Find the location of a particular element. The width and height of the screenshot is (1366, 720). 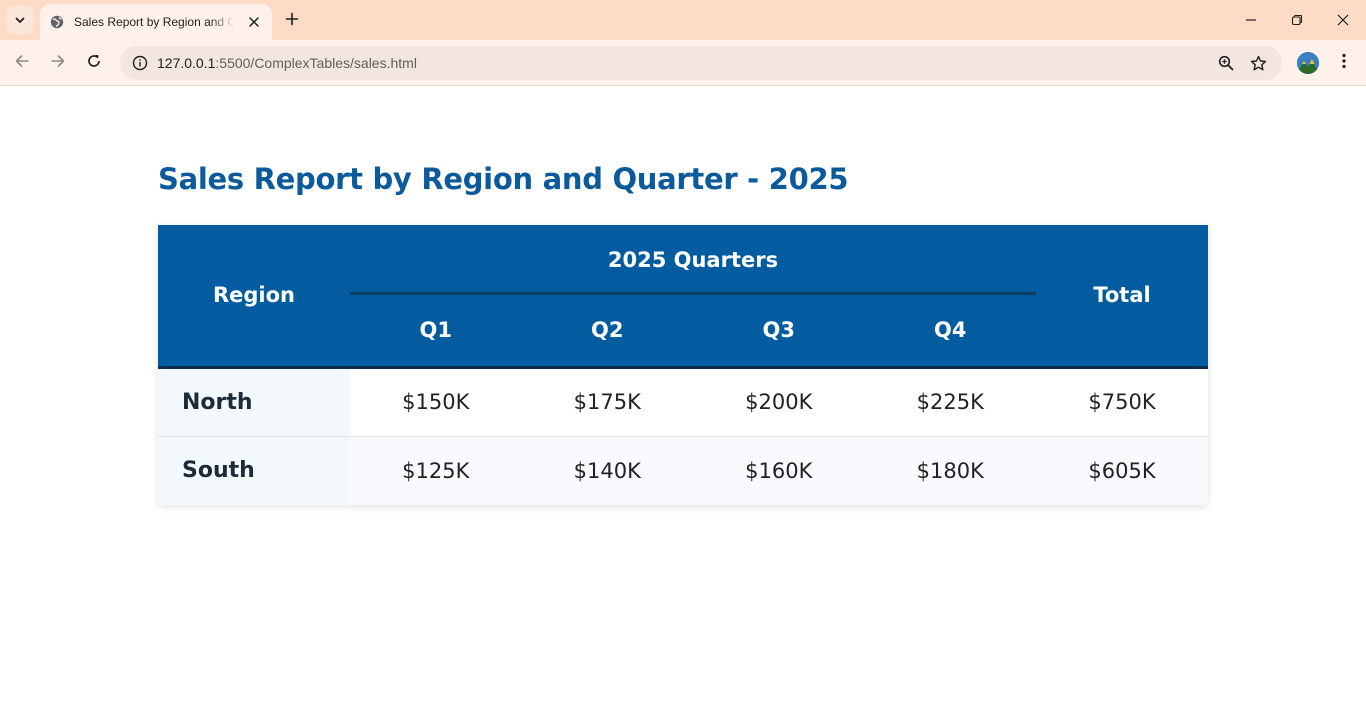

minimize-button is located at coordinates (1251, 20).